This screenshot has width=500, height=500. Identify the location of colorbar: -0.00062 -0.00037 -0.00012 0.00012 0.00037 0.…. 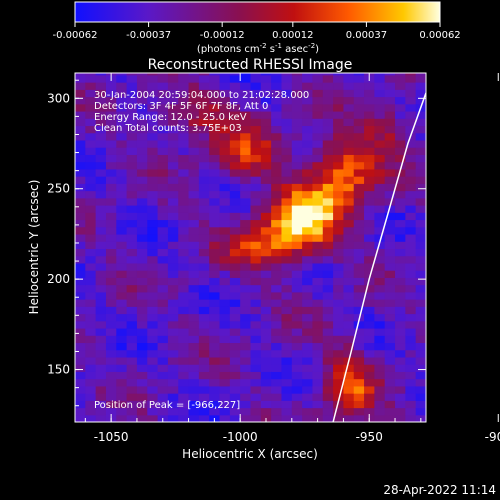
(257, 28).